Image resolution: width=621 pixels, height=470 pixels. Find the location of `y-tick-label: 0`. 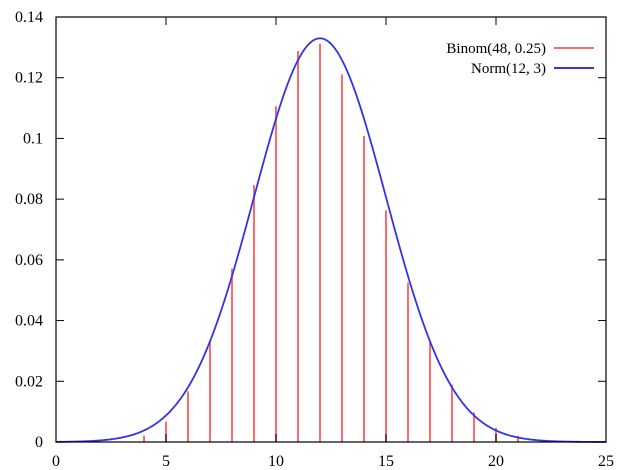

y-tick-label: 0 is located at coordinates (39, 442).